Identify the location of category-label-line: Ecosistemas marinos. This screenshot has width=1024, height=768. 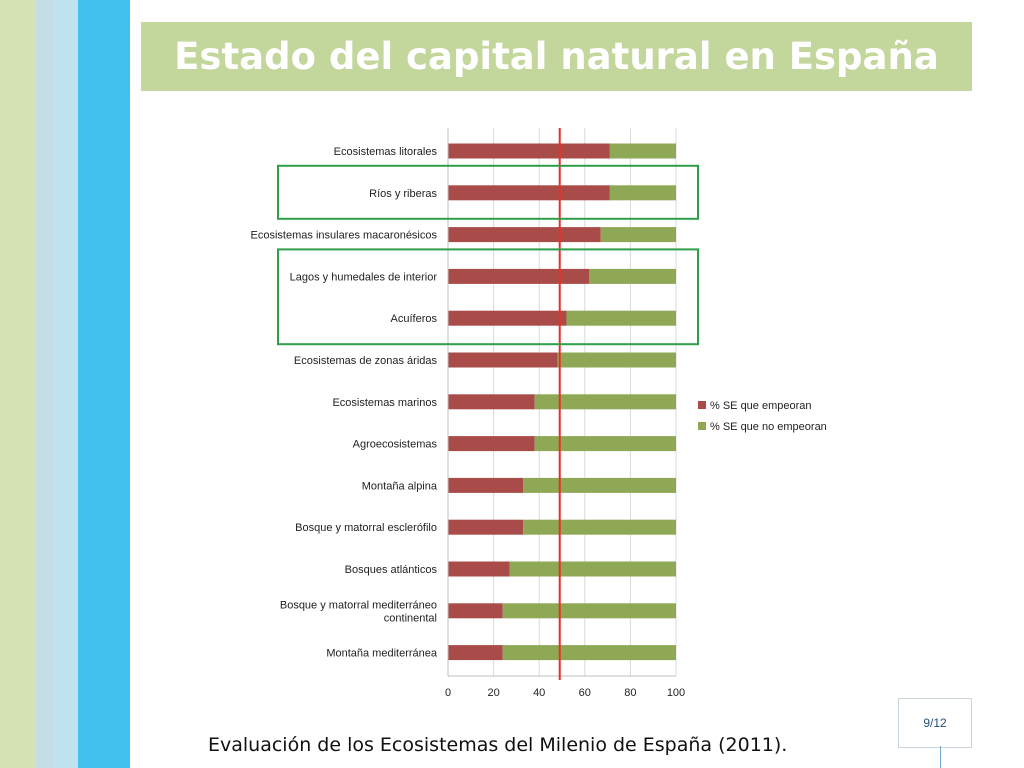
(384, 403).